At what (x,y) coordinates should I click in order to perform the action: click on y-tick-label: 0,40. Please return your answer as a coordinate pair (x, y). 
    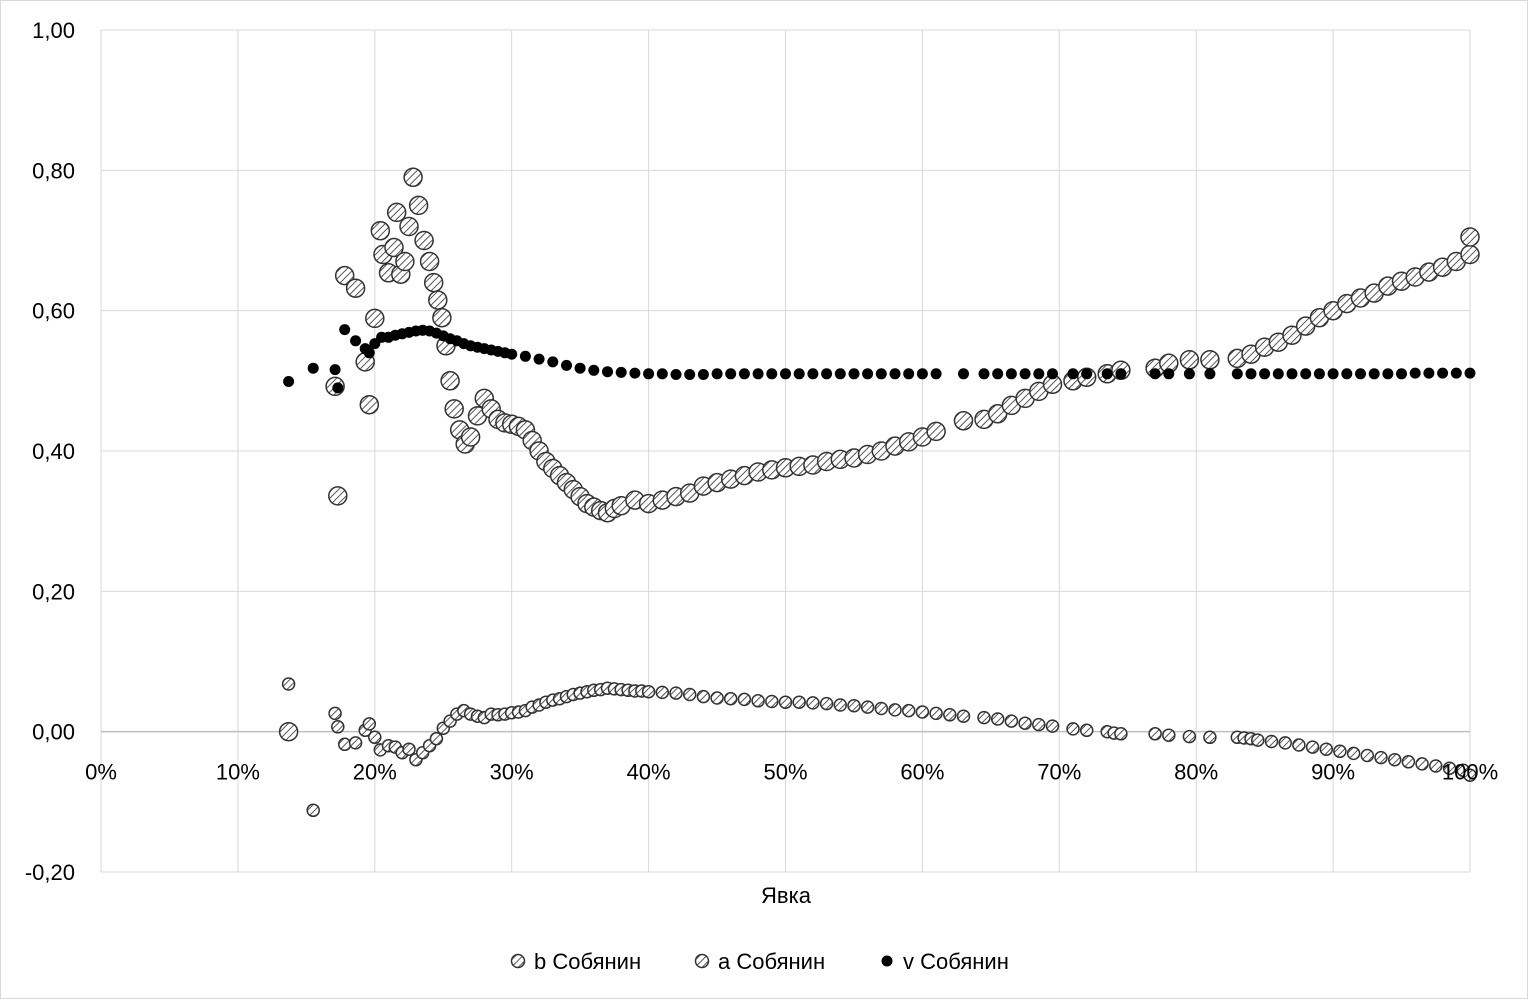
    Looking at the image, I should click on (53, 451).